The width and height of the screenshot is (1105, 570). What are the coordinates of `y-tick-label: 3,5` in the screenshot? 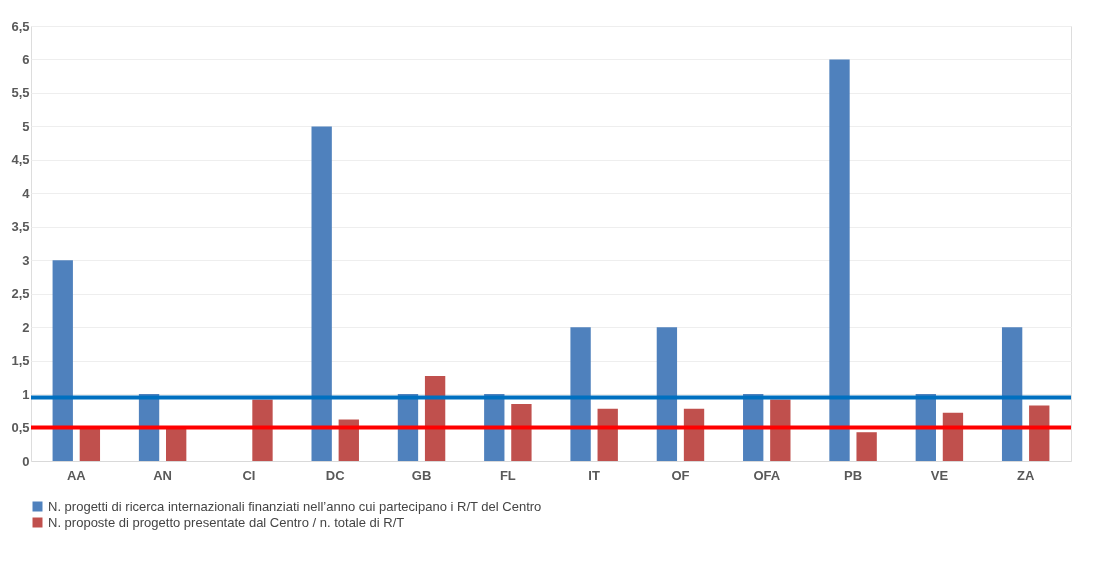 It's located at (20, 227).